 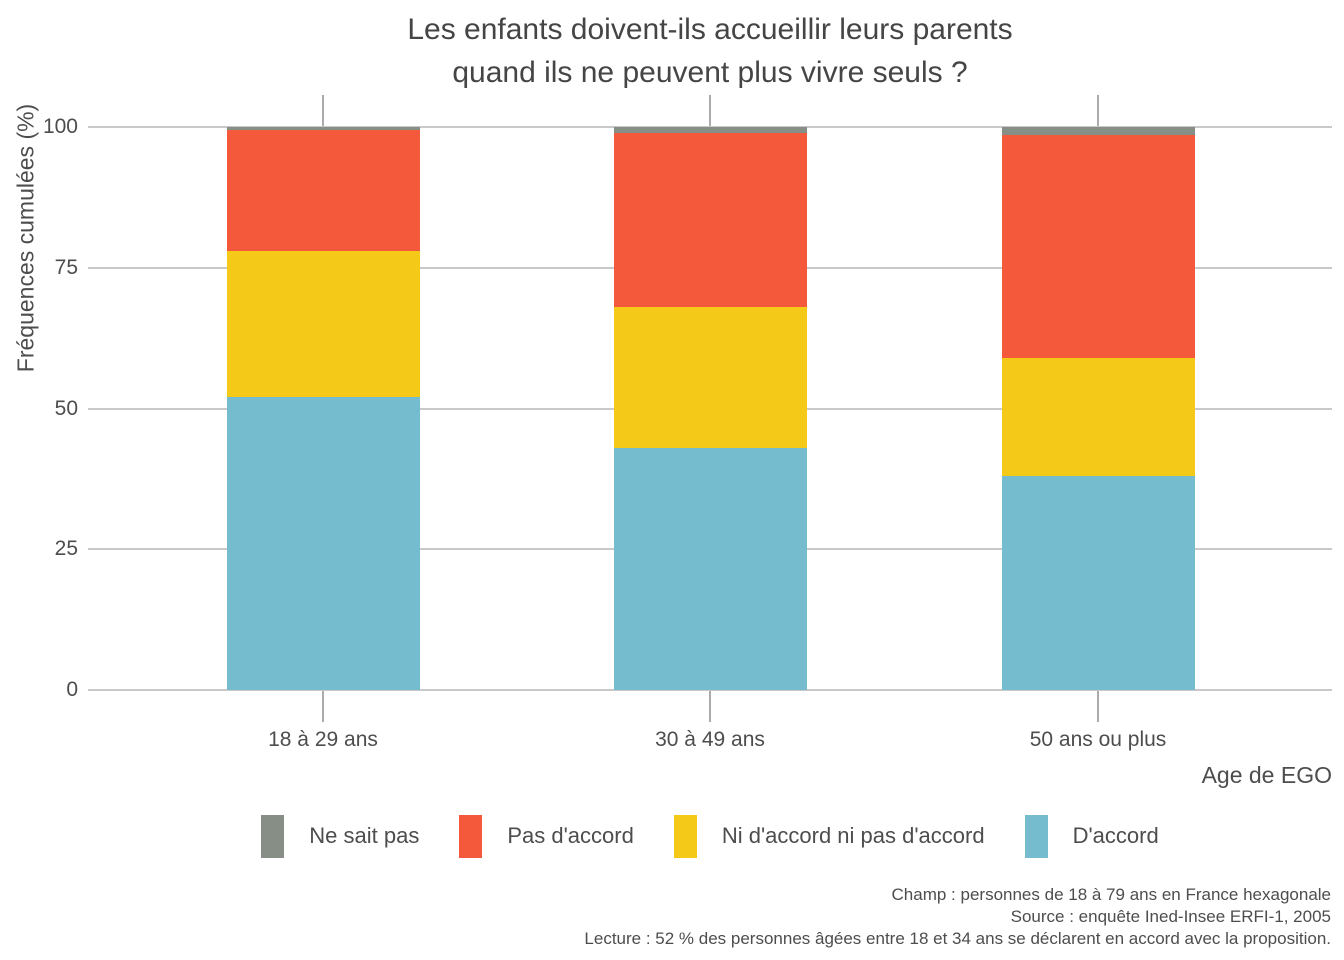 I want to click on x-tick-label: 30 à 49 ans, so click(x=710, y=739).